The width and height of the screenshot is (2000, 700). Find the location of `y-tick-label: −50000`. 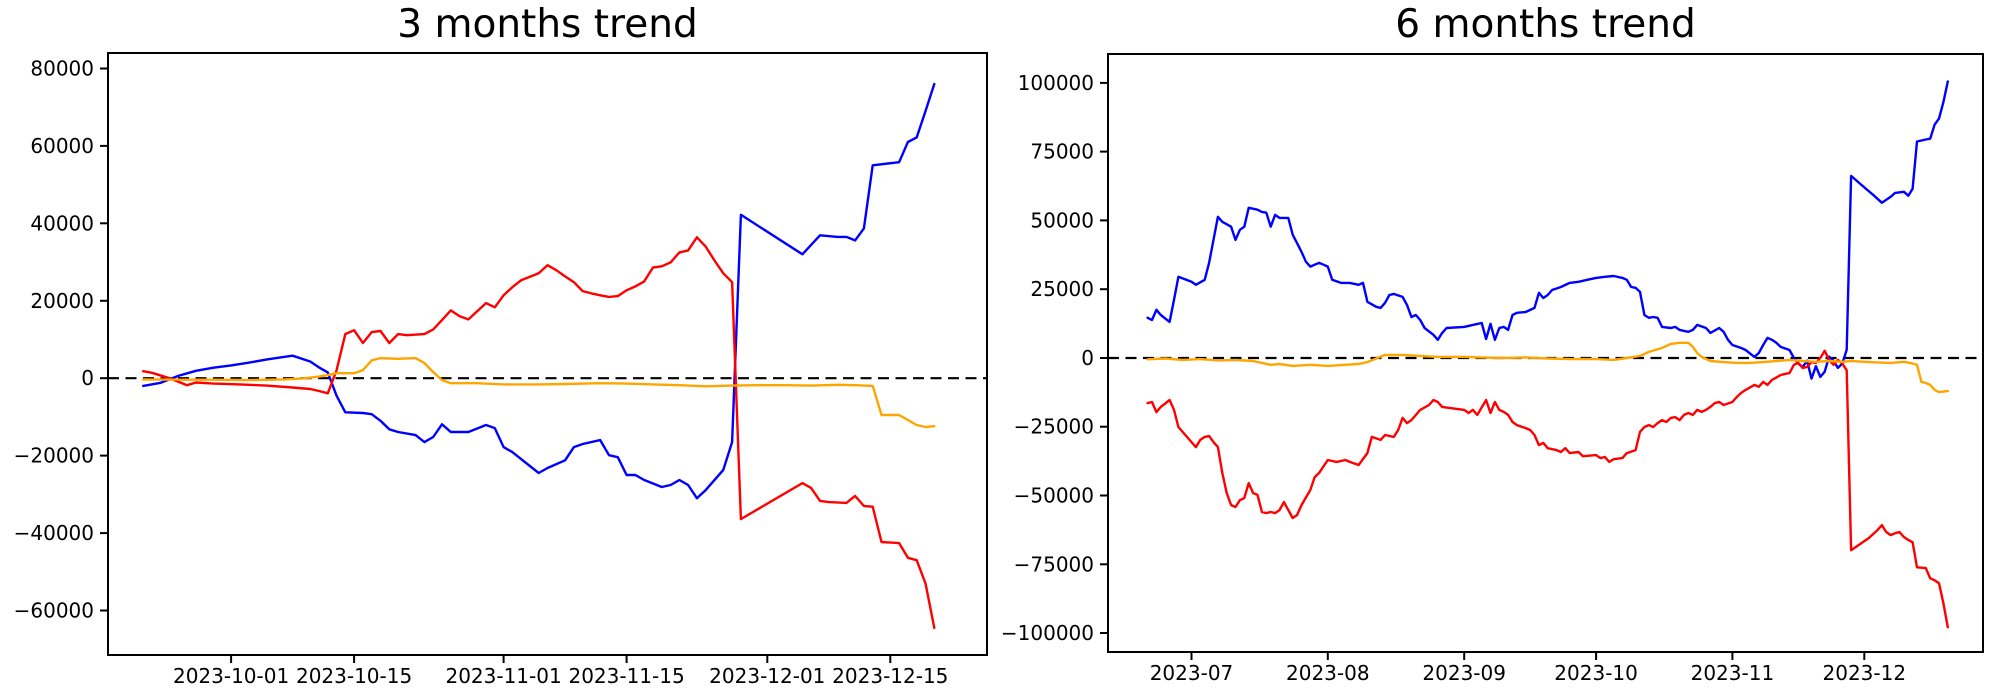

y-tick-label: −50000 is located at coordinates (1054, 496).